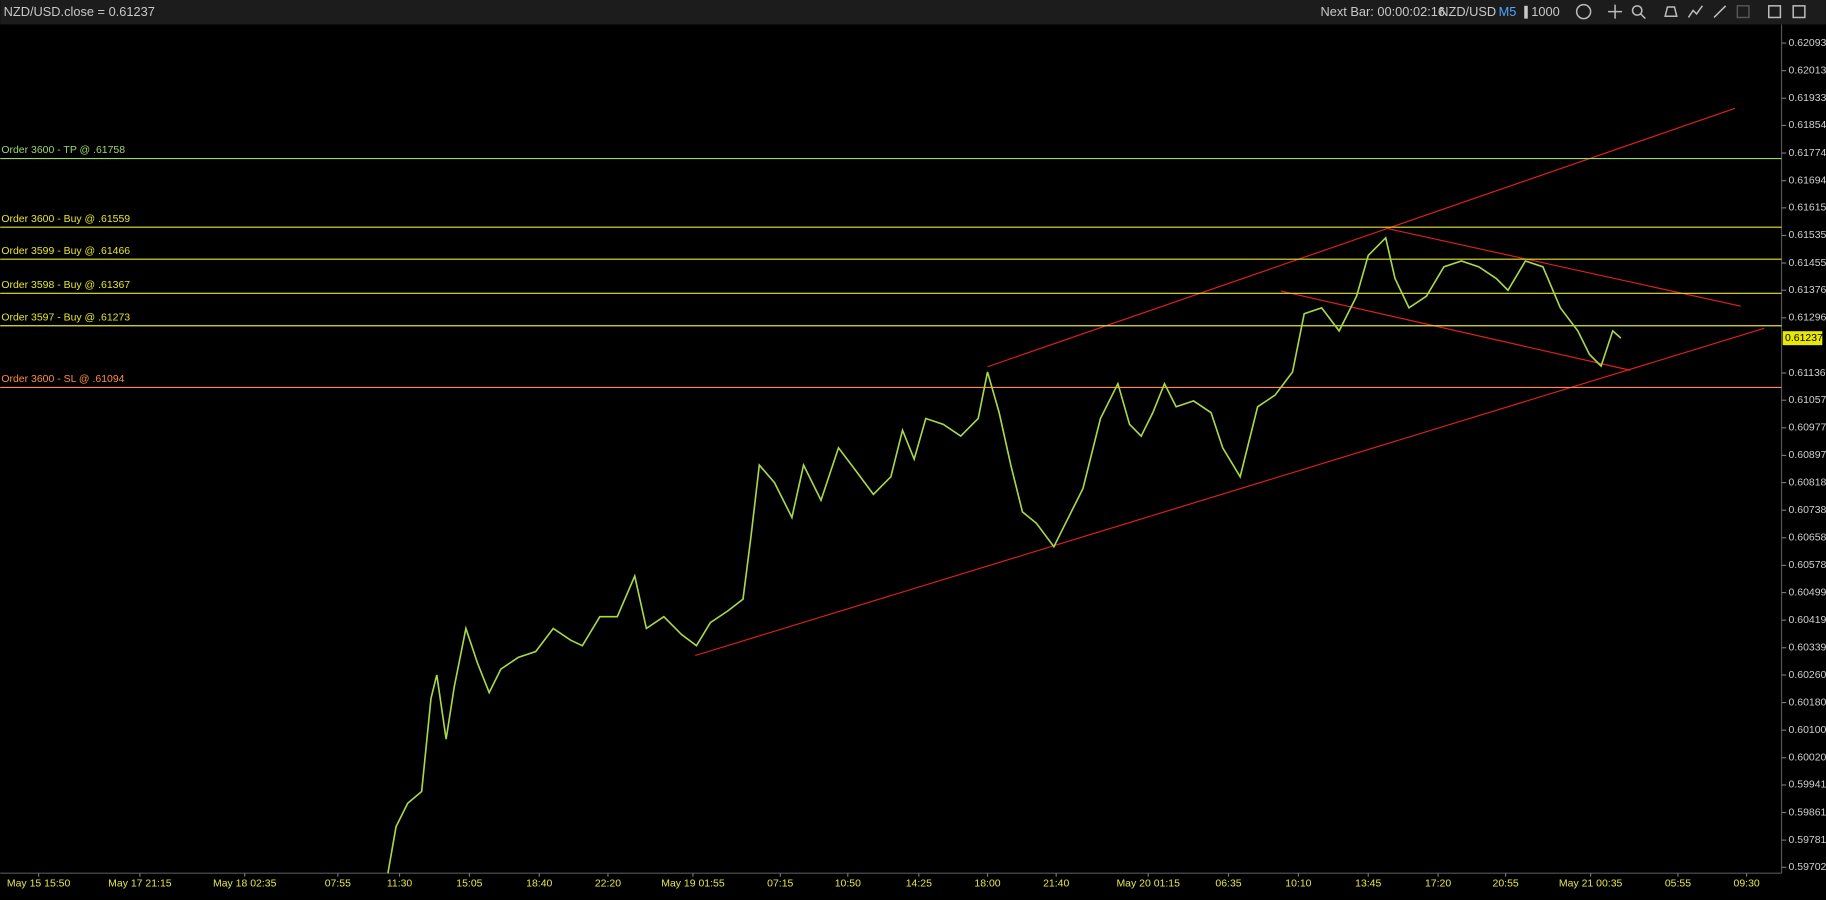 The width and height of the screenshot is (1826, 900). I want to click on y-tick-label: 0.59781, so click(1807, 840).